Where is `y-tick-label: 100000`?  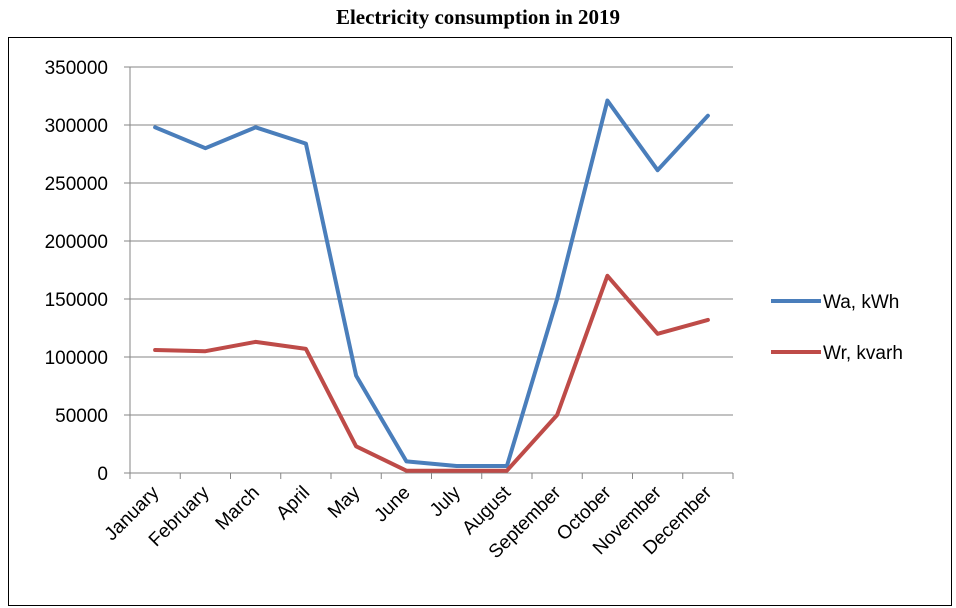
y-tick-label: 100000 is located at coordinates (76, 358).